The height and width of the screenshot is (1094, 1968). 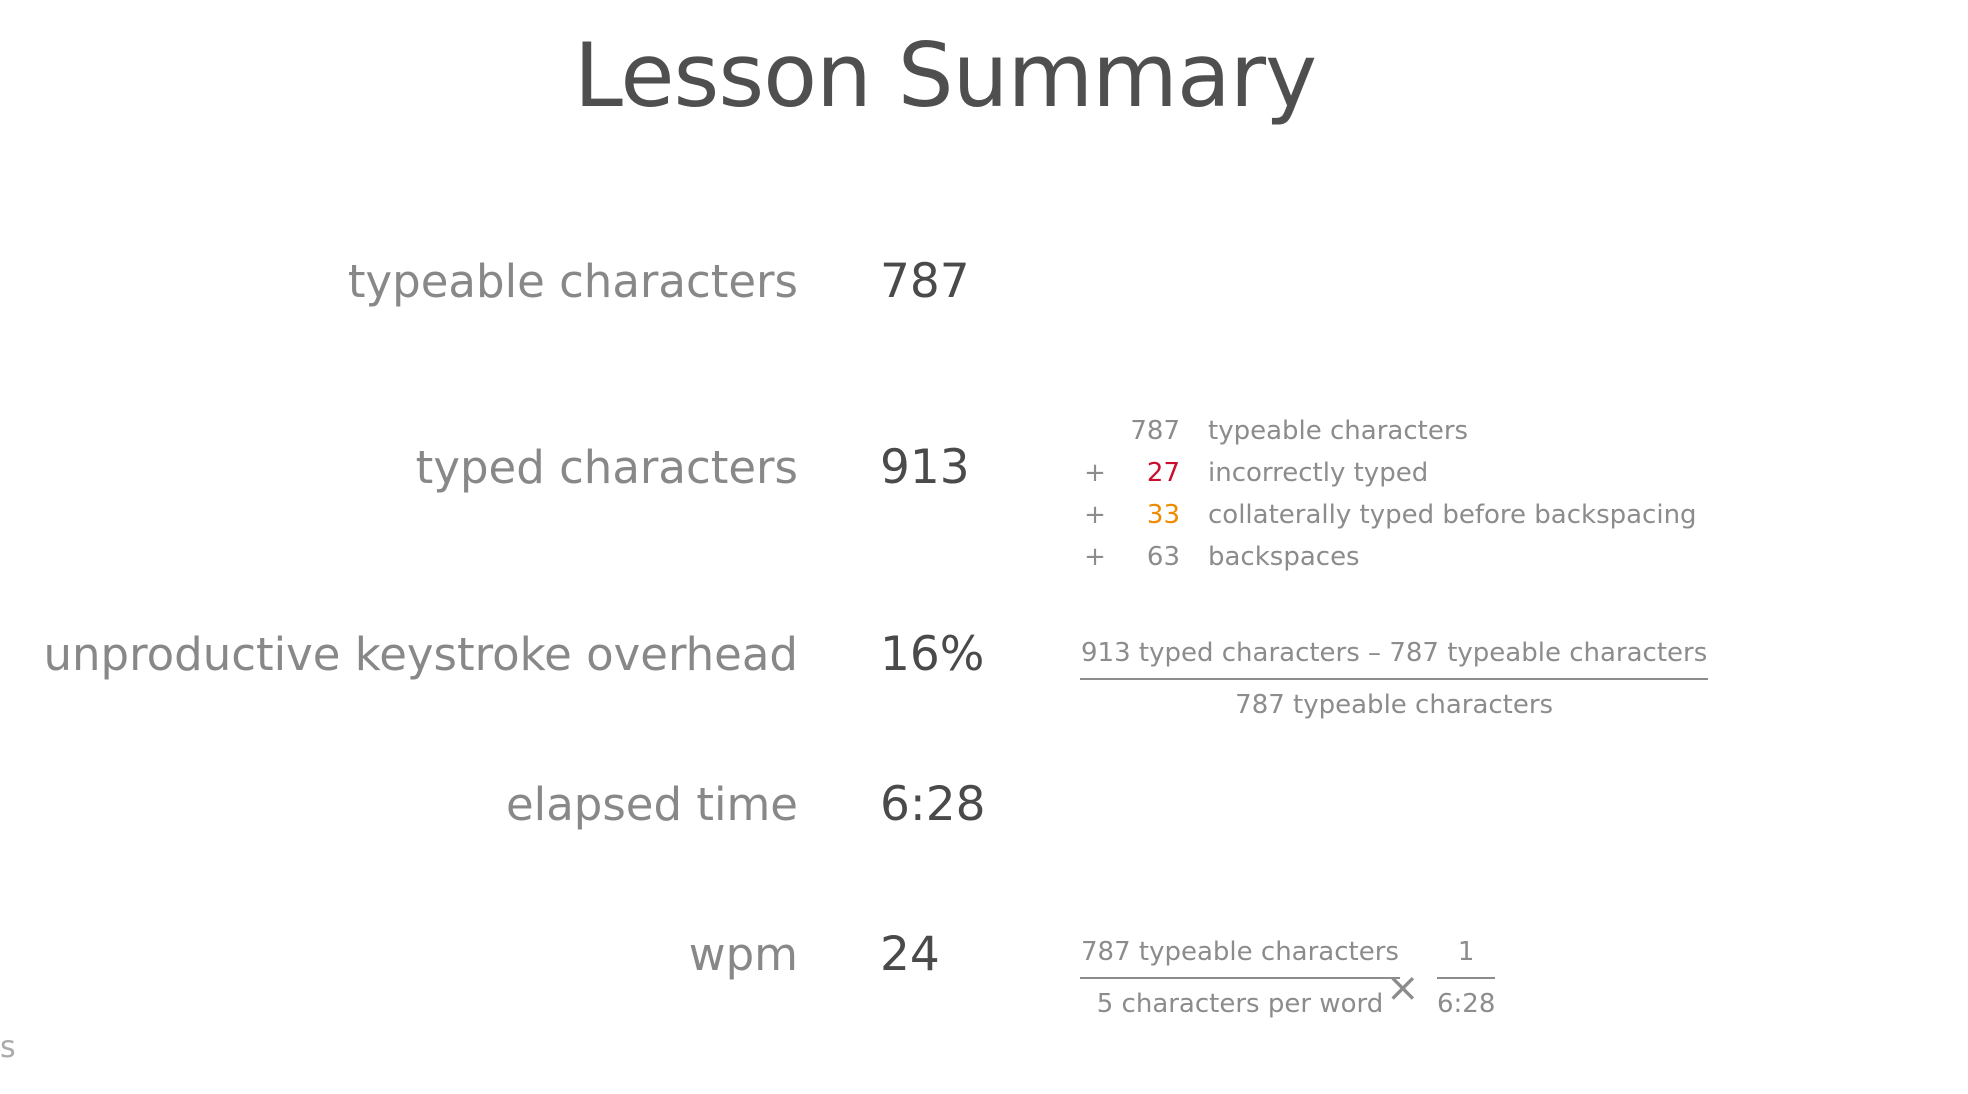 What do you see at coordinates (606, 467) in the screenshot?
I see `typed-characters-label: typed characters` at bounding box center [606, 467].